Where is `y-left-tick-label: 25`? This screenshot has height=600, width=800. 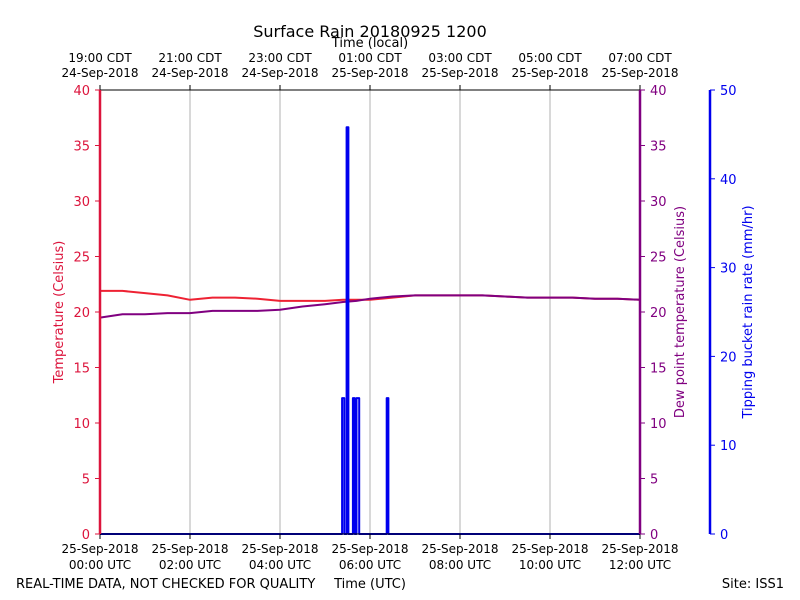 y-left-tick-label: 25 is located at coordinates (81, 258).